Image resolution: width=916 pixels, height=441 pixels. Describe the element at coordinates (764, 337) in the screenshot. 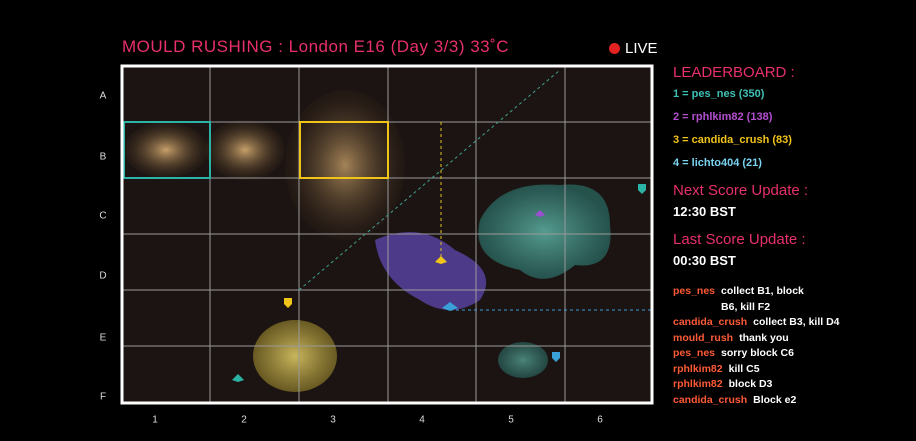

I see `chat-text: thank you` at that location.